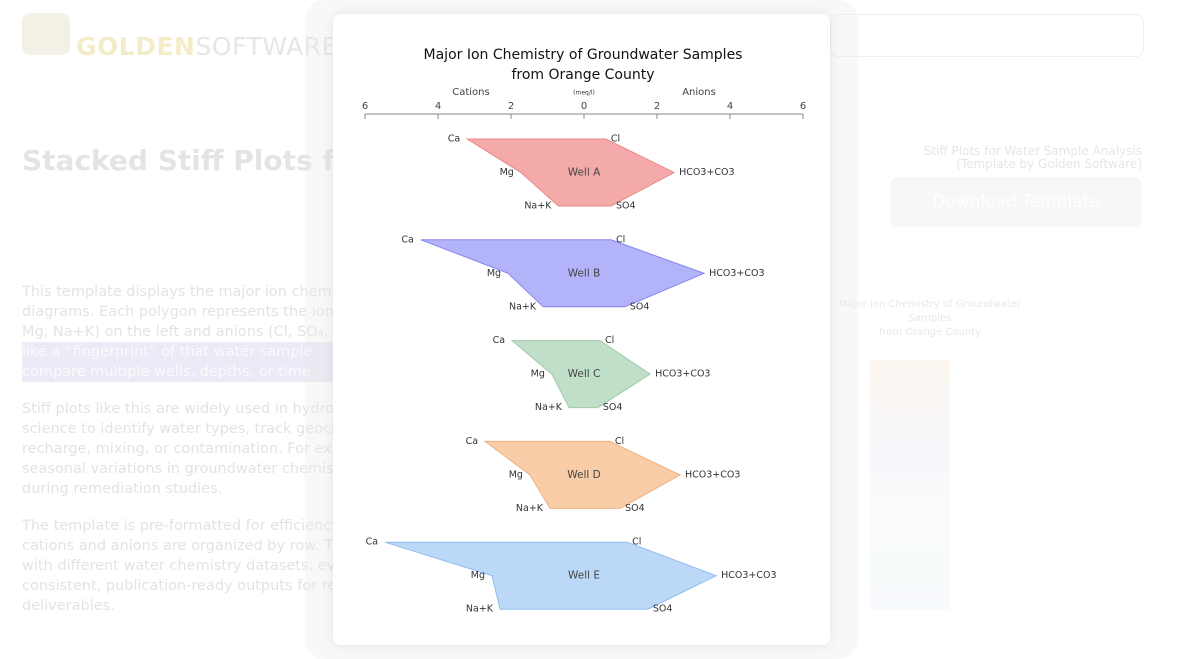  What do you see at coordinates (584, 374) in the screenshot?
I see `well-label: Well C` at bounding box center [584, 374].